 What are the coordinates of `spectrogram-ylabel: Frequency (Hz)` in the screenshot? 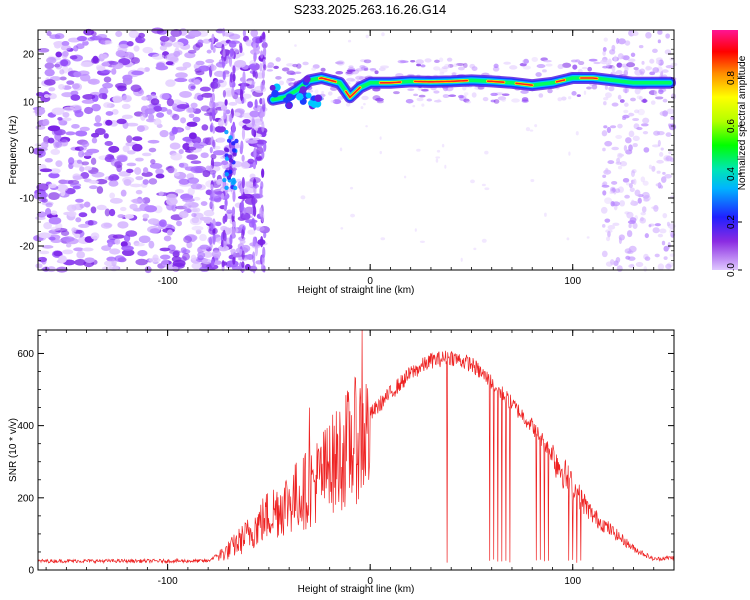 It's located at (13, 150).